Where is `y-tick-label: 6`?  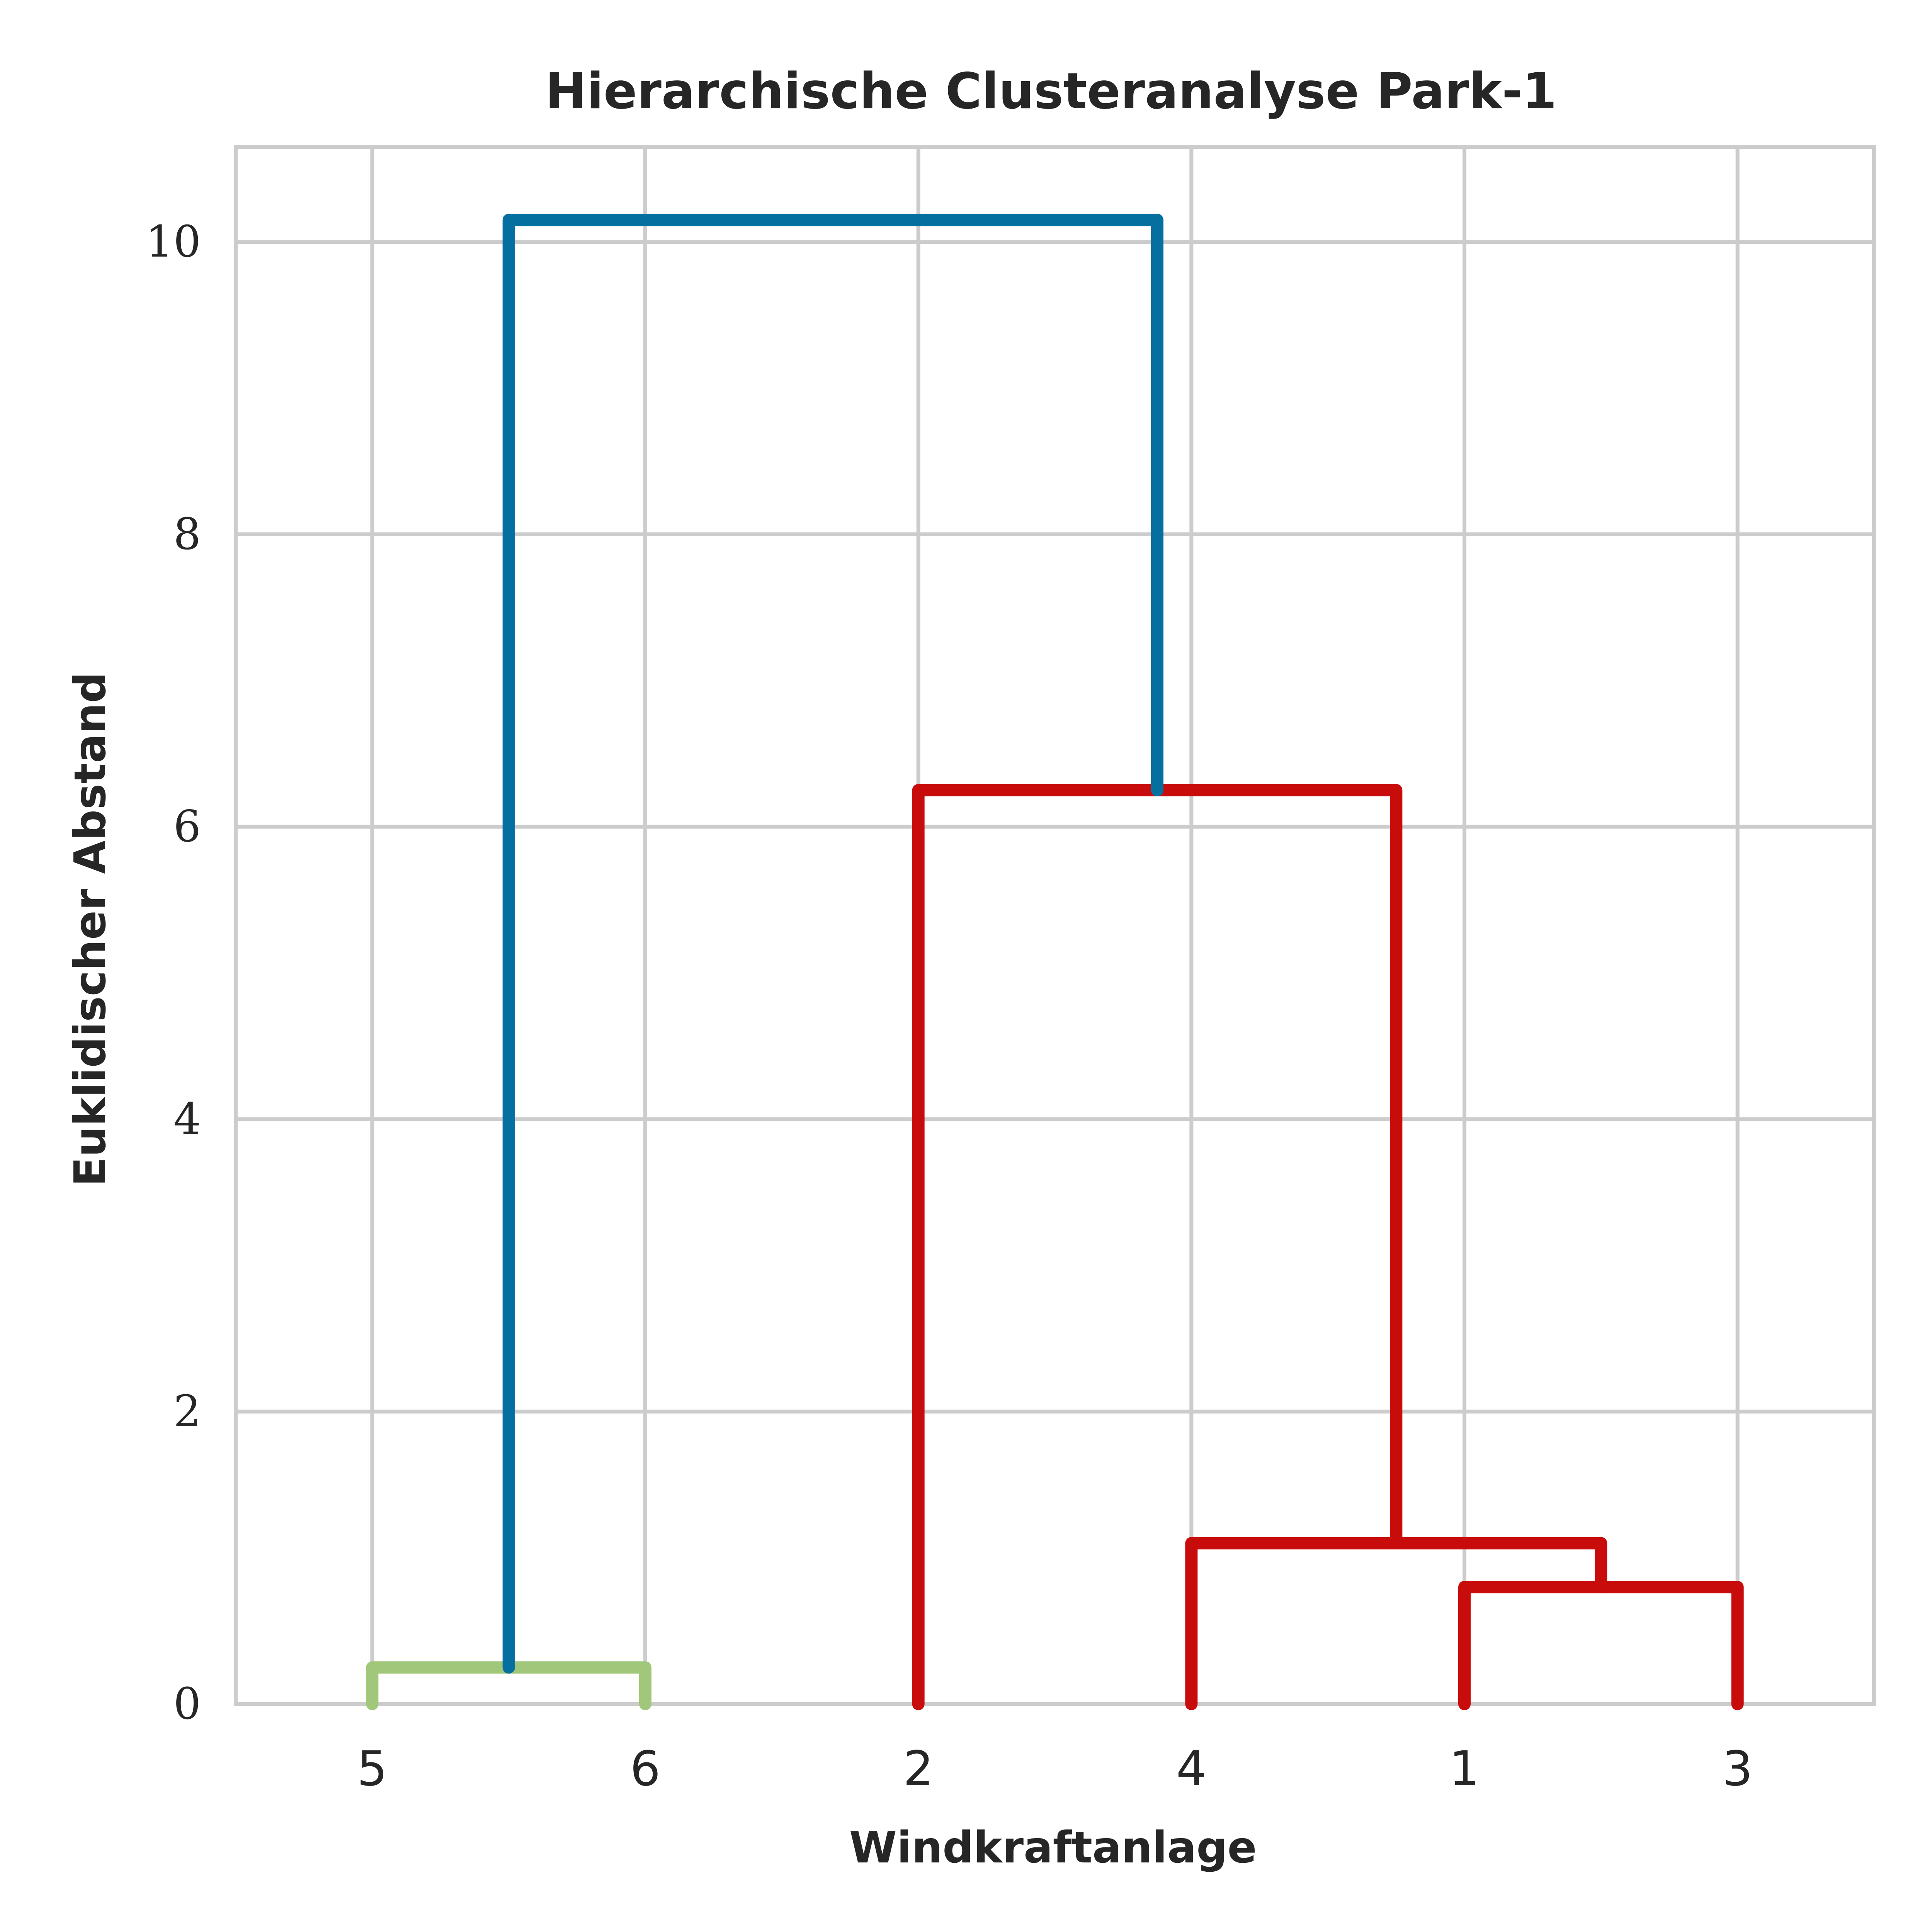 y-tick-label: 6 is located at coordinates (187, 827).